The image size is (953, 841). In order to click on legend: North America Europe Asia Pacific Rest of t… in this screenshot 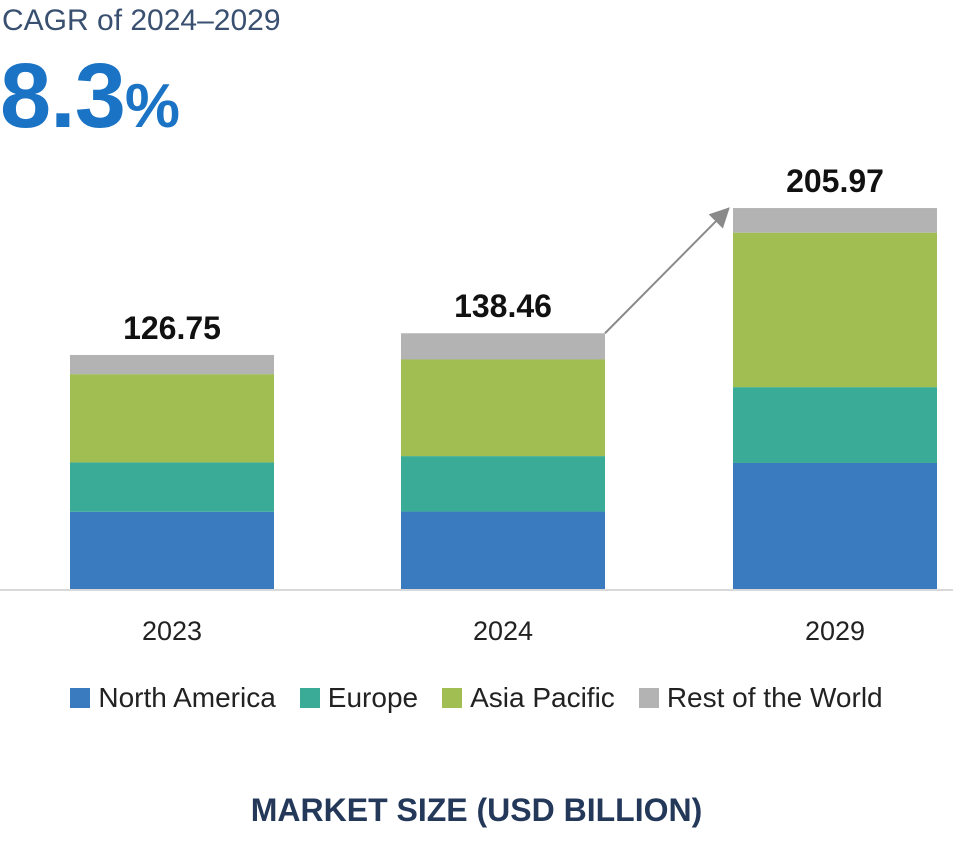, I will do `click(476, 698)`.